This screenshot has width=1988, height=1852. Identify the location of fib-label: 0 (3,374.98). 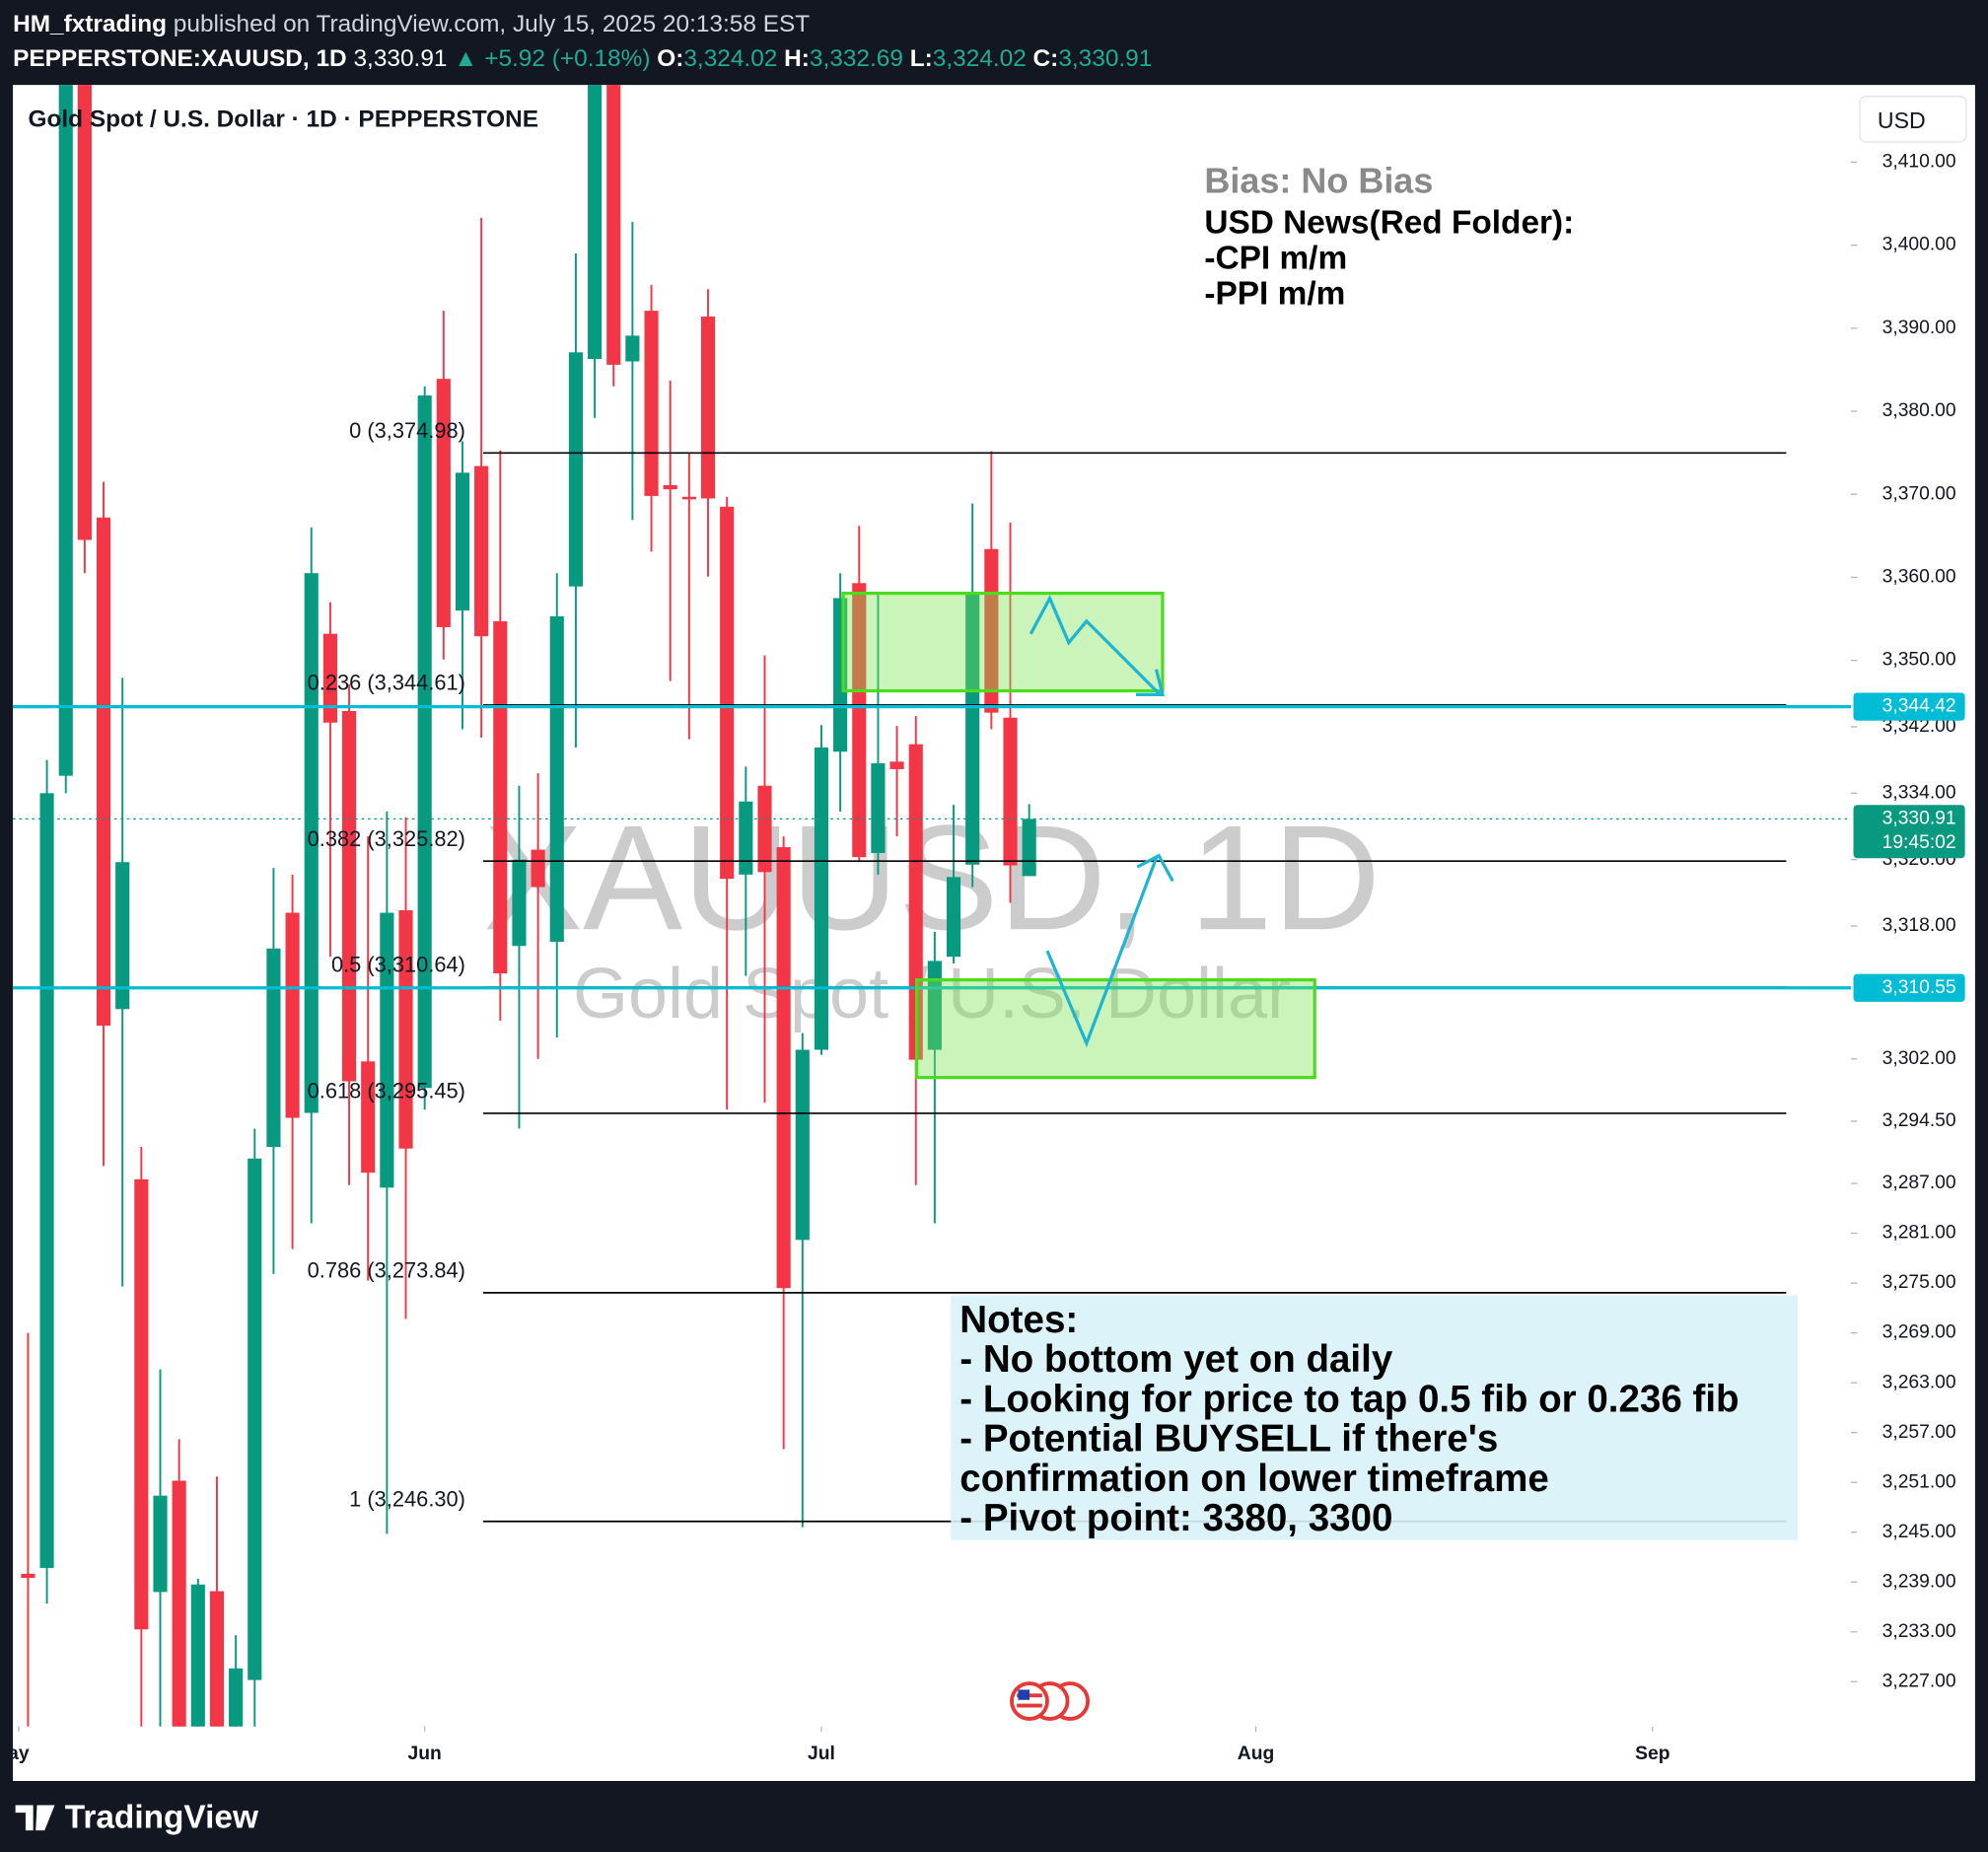
(407, 430).